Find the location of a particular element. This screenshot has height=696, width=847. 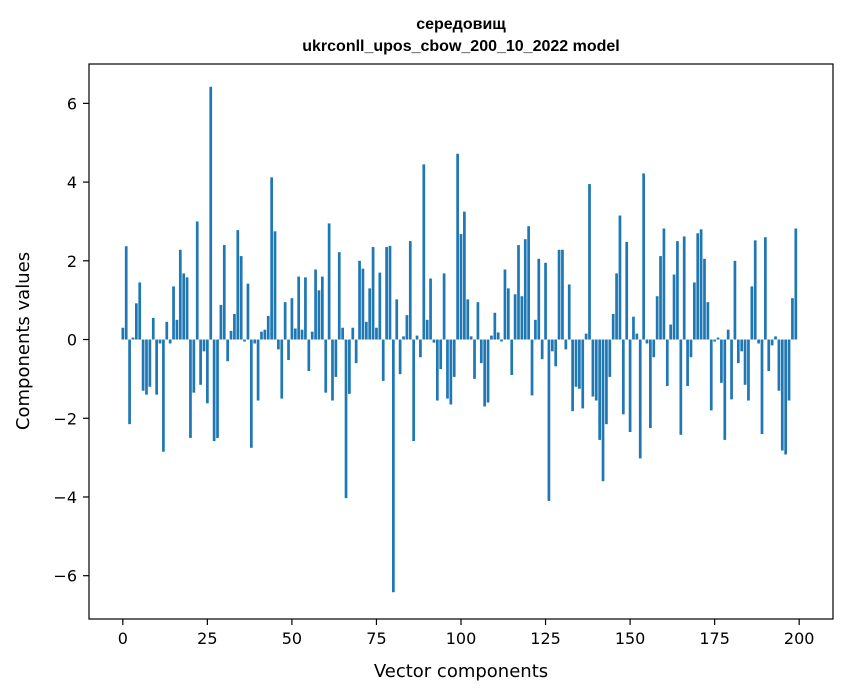

x-tick-label: 25 is located at coordinates (207, 638).